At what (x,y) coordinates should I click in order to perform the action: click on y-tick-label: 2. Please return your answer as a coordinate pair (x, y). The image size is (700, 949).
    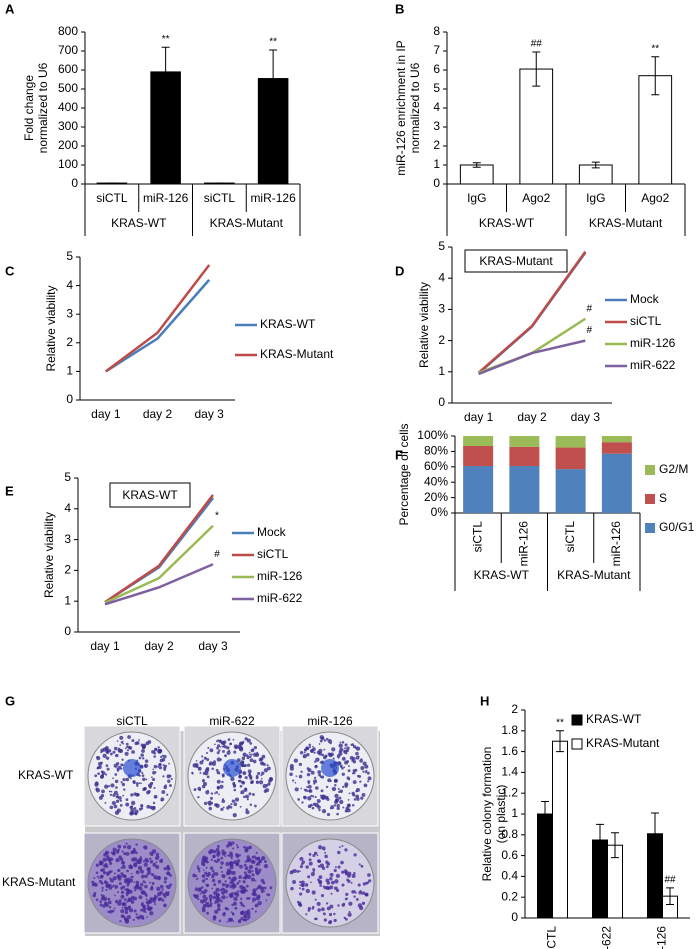
    Looking at the image, I should click on (514, 709).